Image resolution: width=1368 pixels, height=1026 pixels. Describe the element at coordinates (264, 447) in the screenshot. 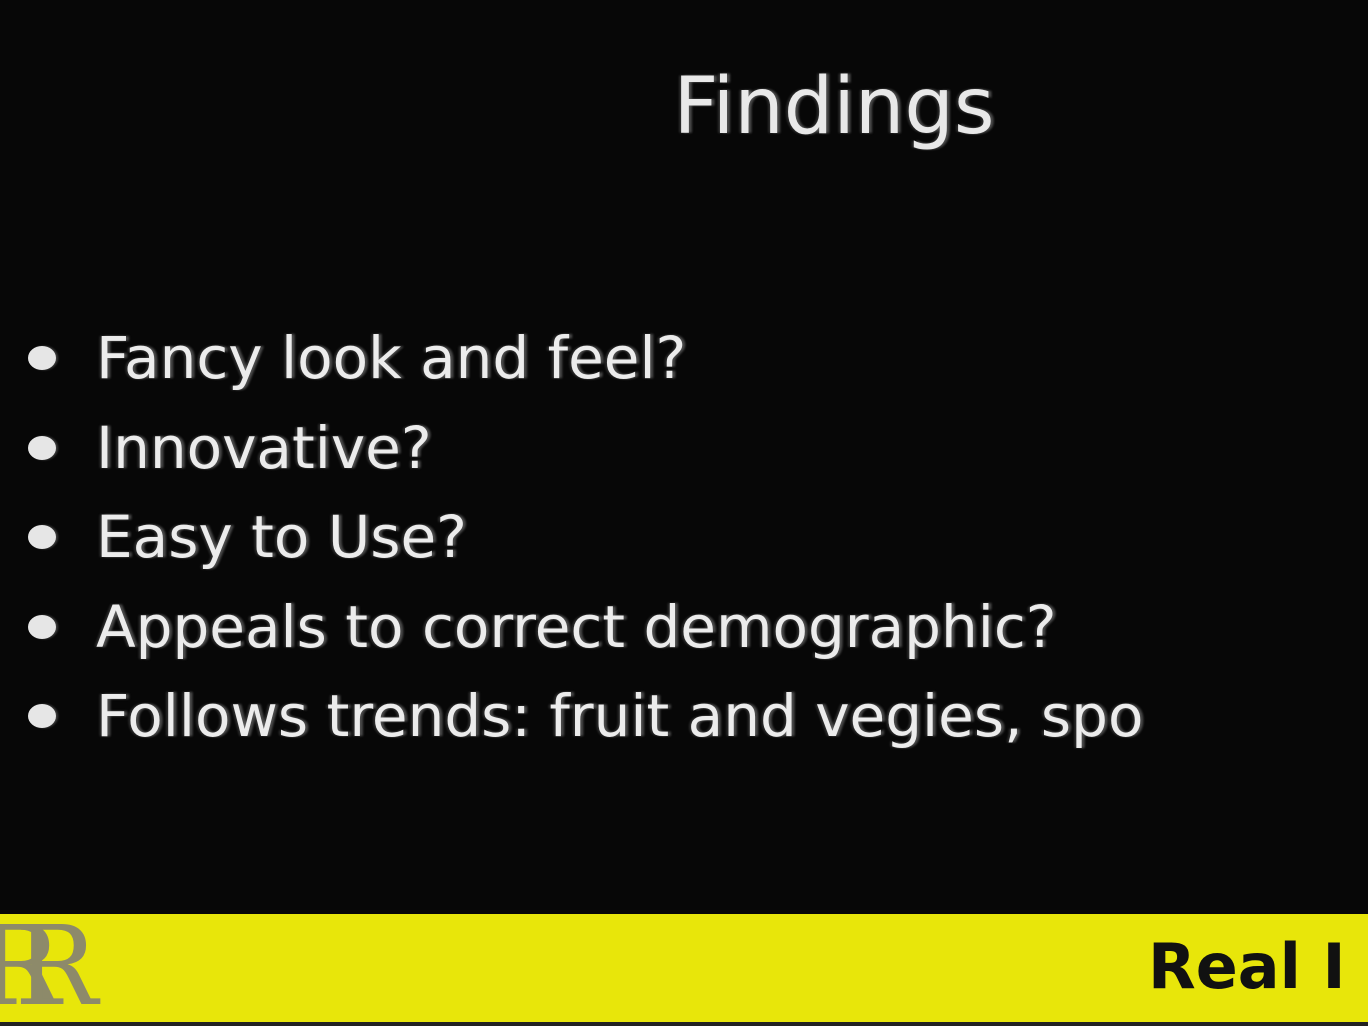

I see `bullet-text: Innovative?` at that location.